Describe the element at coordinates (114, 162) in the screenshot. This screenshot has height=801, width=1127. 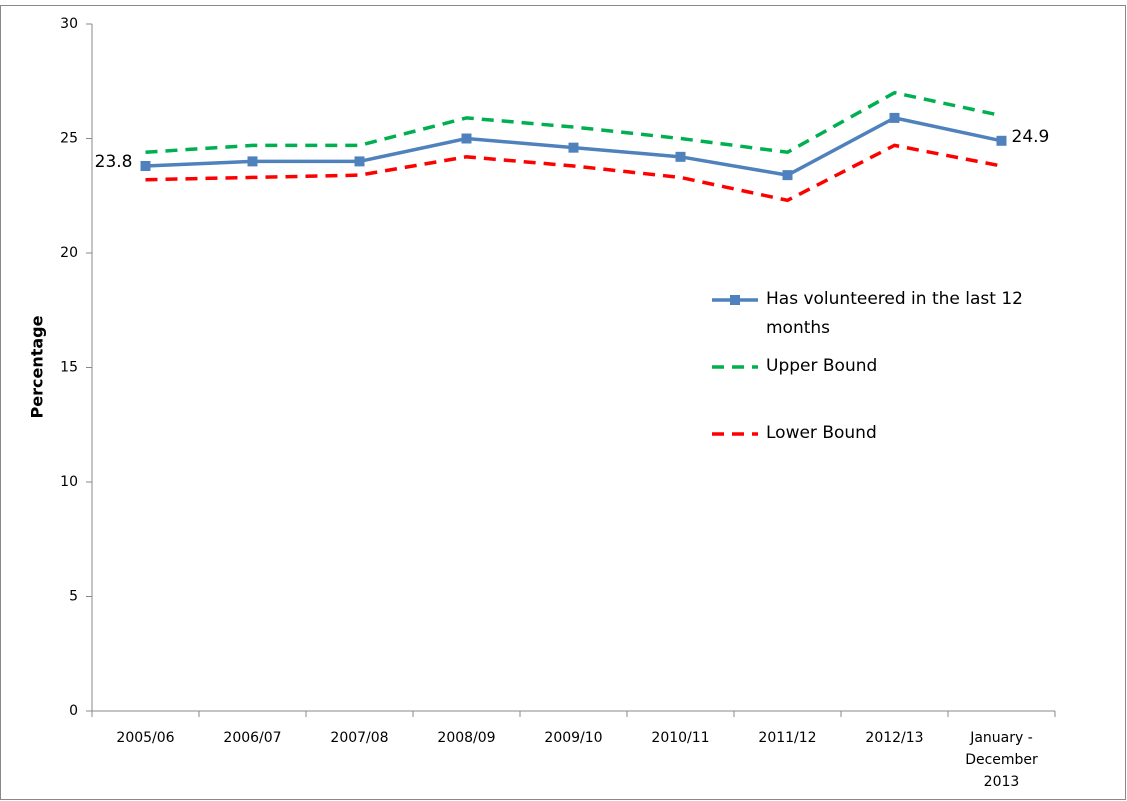
I see `data-label: 23.8` at that location.